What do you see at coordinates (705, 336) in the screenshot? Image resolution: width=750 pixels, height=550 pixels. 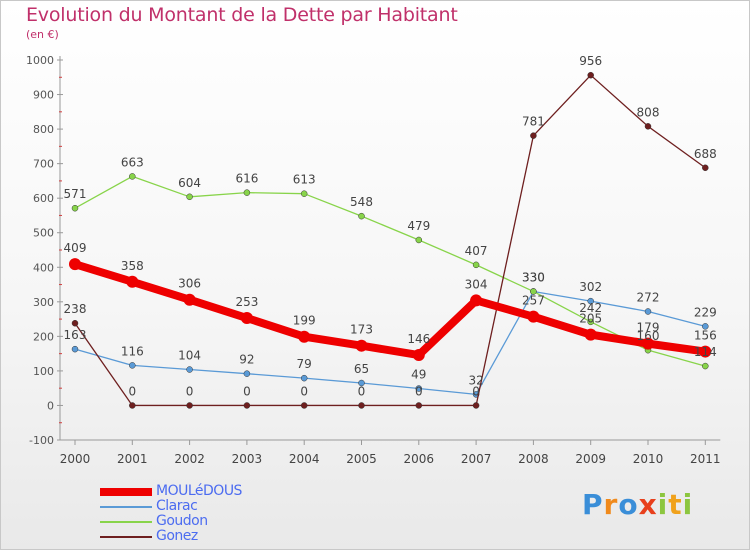 I see `data-label: 156` at bounding box center [705, 336].